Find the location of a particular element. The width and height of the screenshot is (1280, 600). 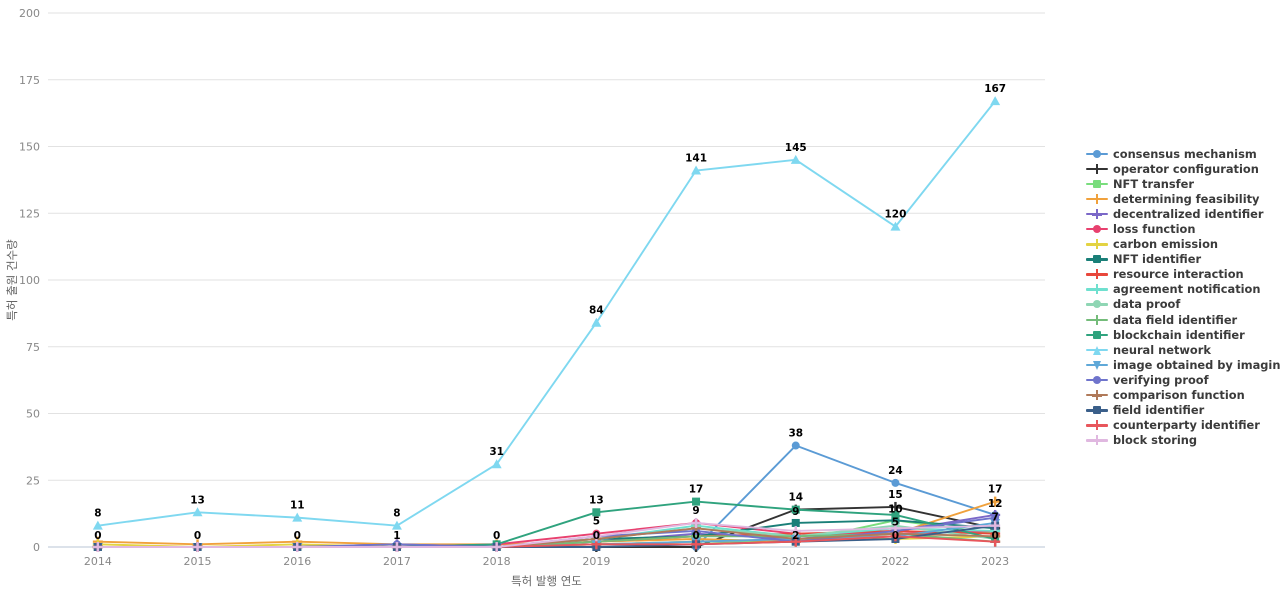

y-axis-tick-label: 25 is located at coordinates (33, 480).